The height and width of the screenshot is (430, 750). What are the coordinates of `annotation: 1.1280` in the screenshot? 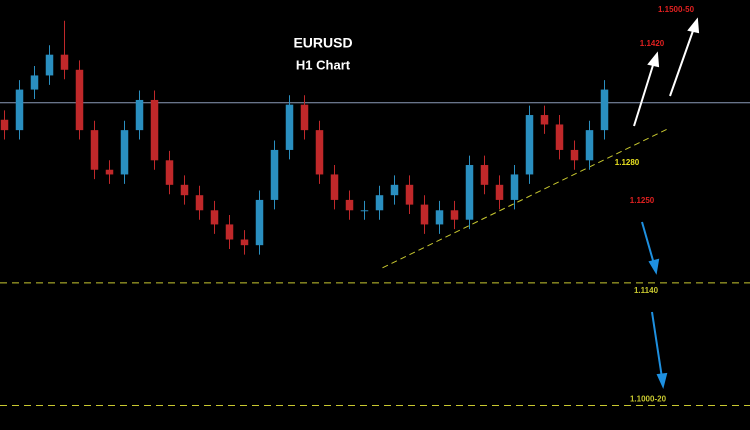 It's located at (627, 162).